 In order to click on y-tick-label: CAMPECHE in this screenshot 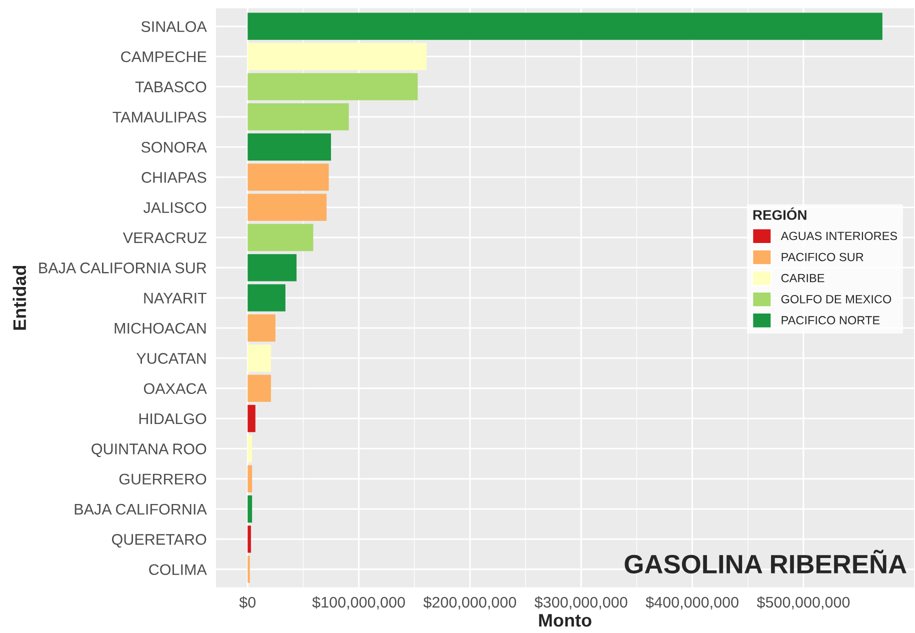, I will do `click(163, 56)`.